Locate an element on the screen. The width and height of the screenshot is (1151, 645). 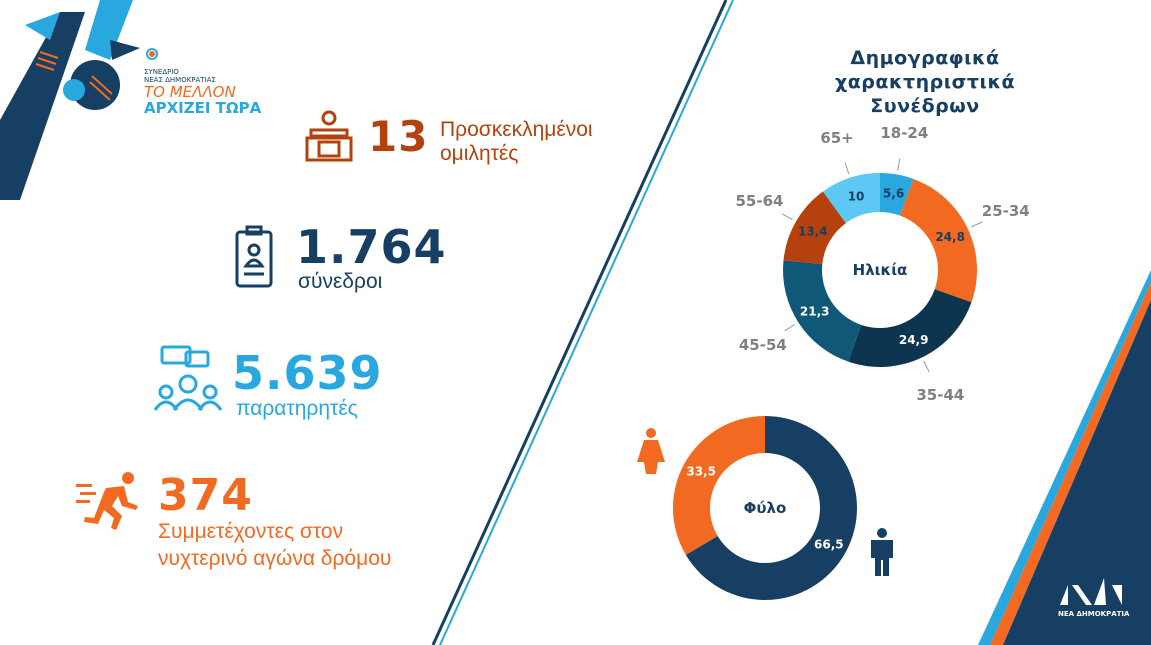
nd-logo-text: ΝΕΑ ΔΗΜΟΚΡΑΤΙΑ is located at coordinates (1094, 614).